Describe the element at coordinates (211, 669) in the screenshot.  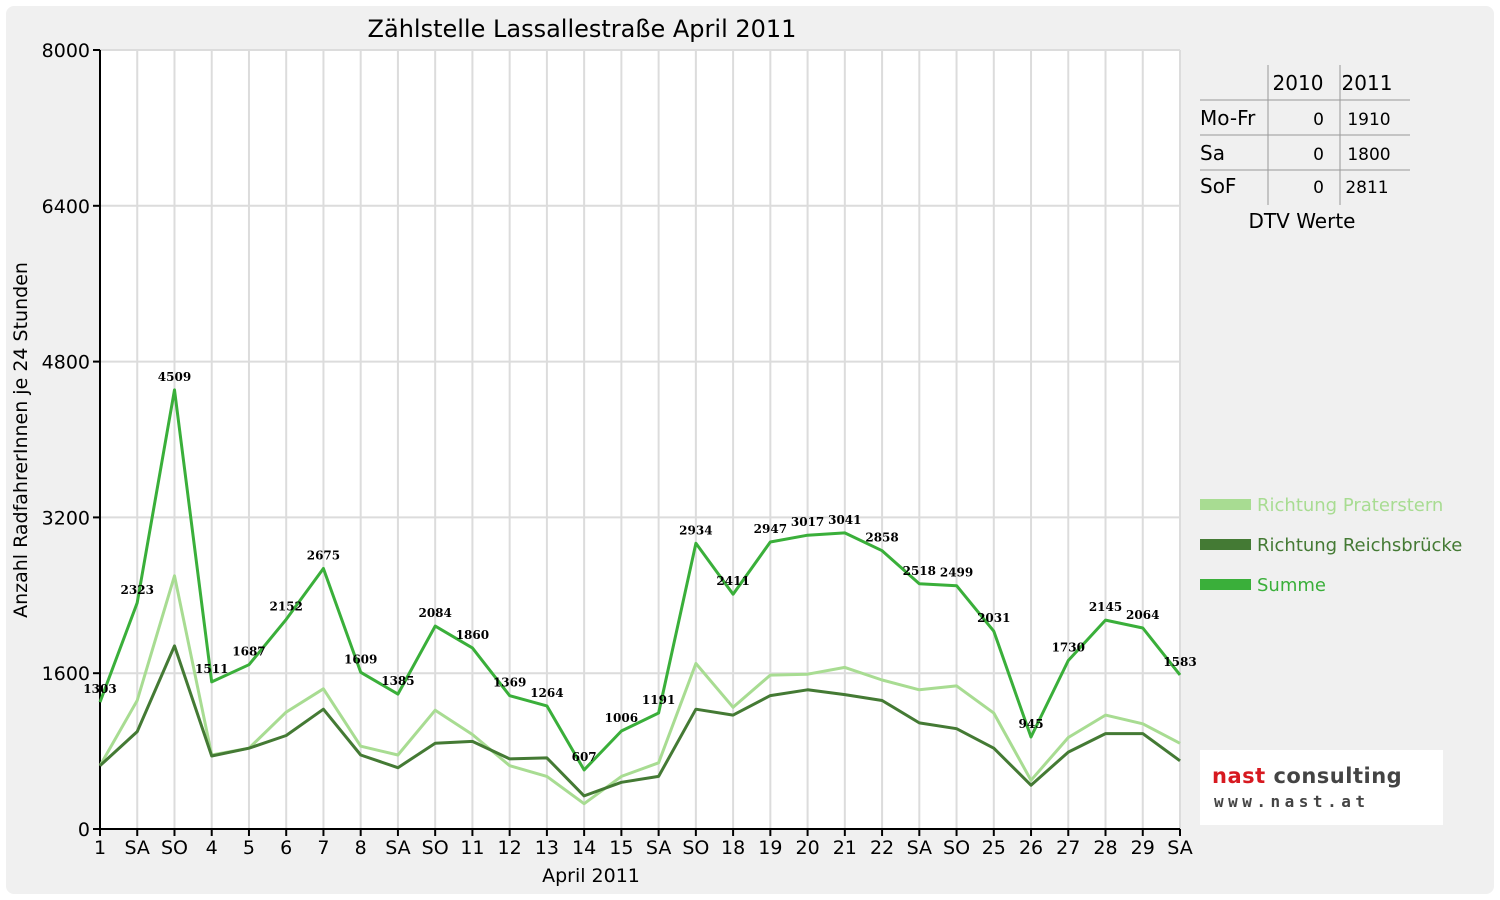
I see `data-label: 1511` at that location.